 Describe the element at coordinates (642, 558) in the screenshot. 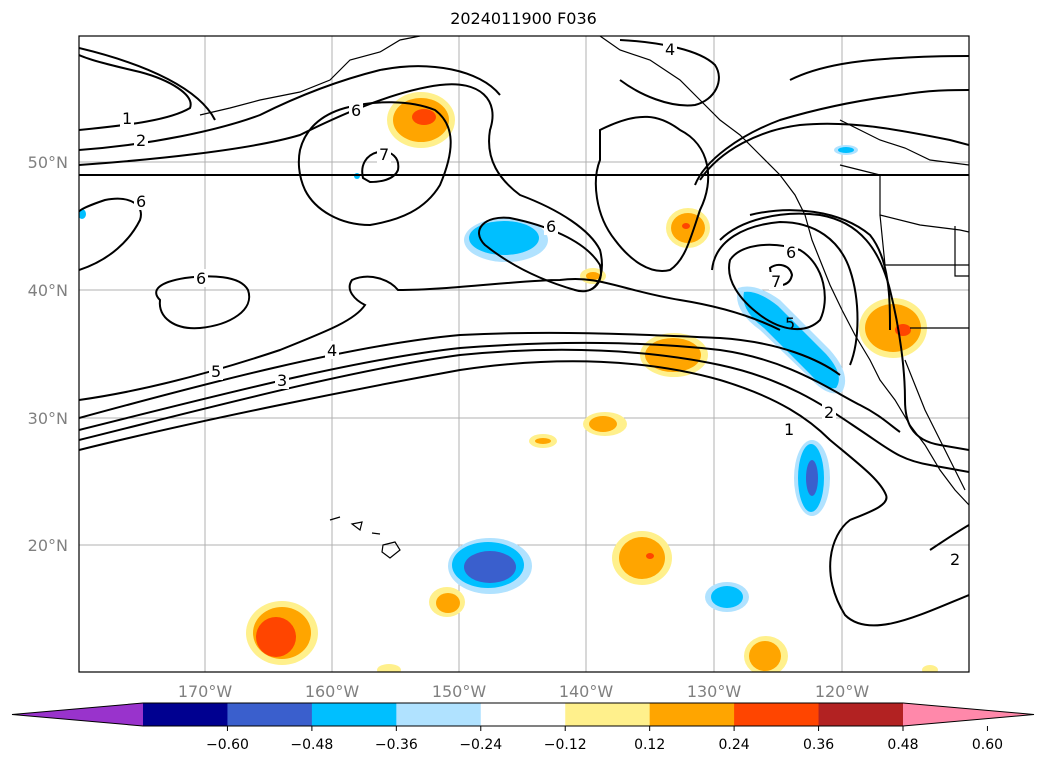

I see `positive-anomaly-hawaii-south` at that location.